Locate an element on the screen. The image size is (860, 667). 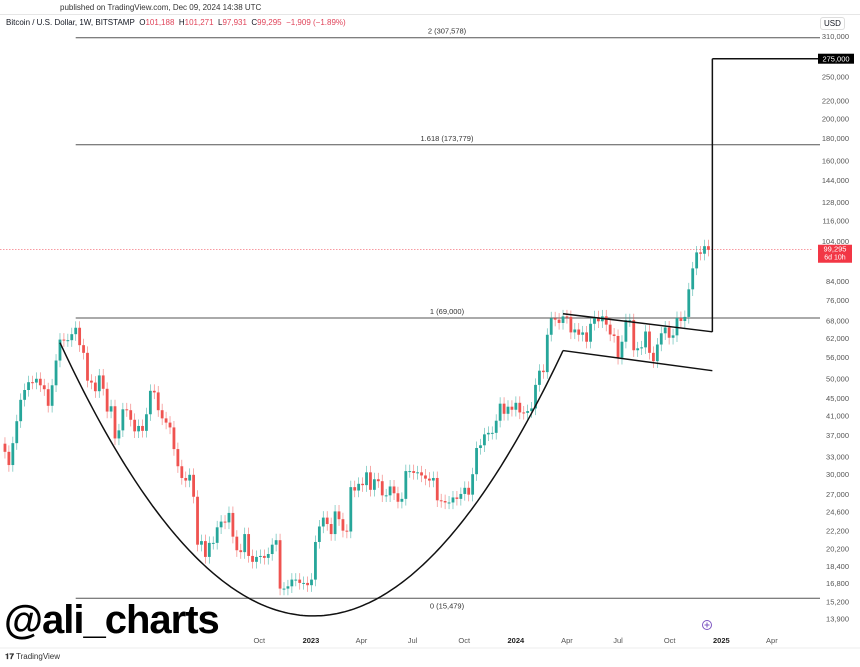
tradingview-logo-icon: 𝟏𝟕 is located at coordinates (9, 656).